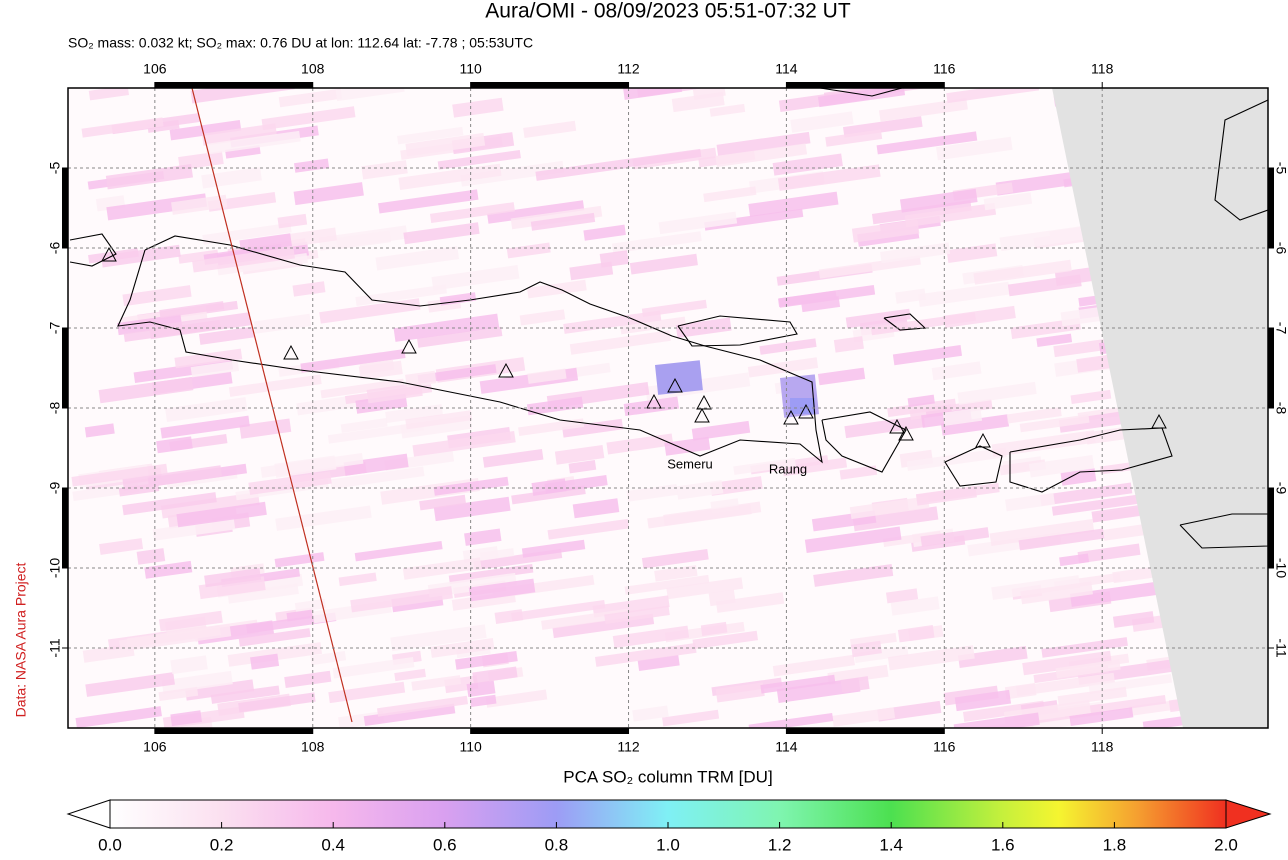 The height and width of the screenshot is (860, 1288). What do you see at coordinates (628, 747) in the screenshot?
I see `x-tick-label: 112` at bounding box center [628, 747].